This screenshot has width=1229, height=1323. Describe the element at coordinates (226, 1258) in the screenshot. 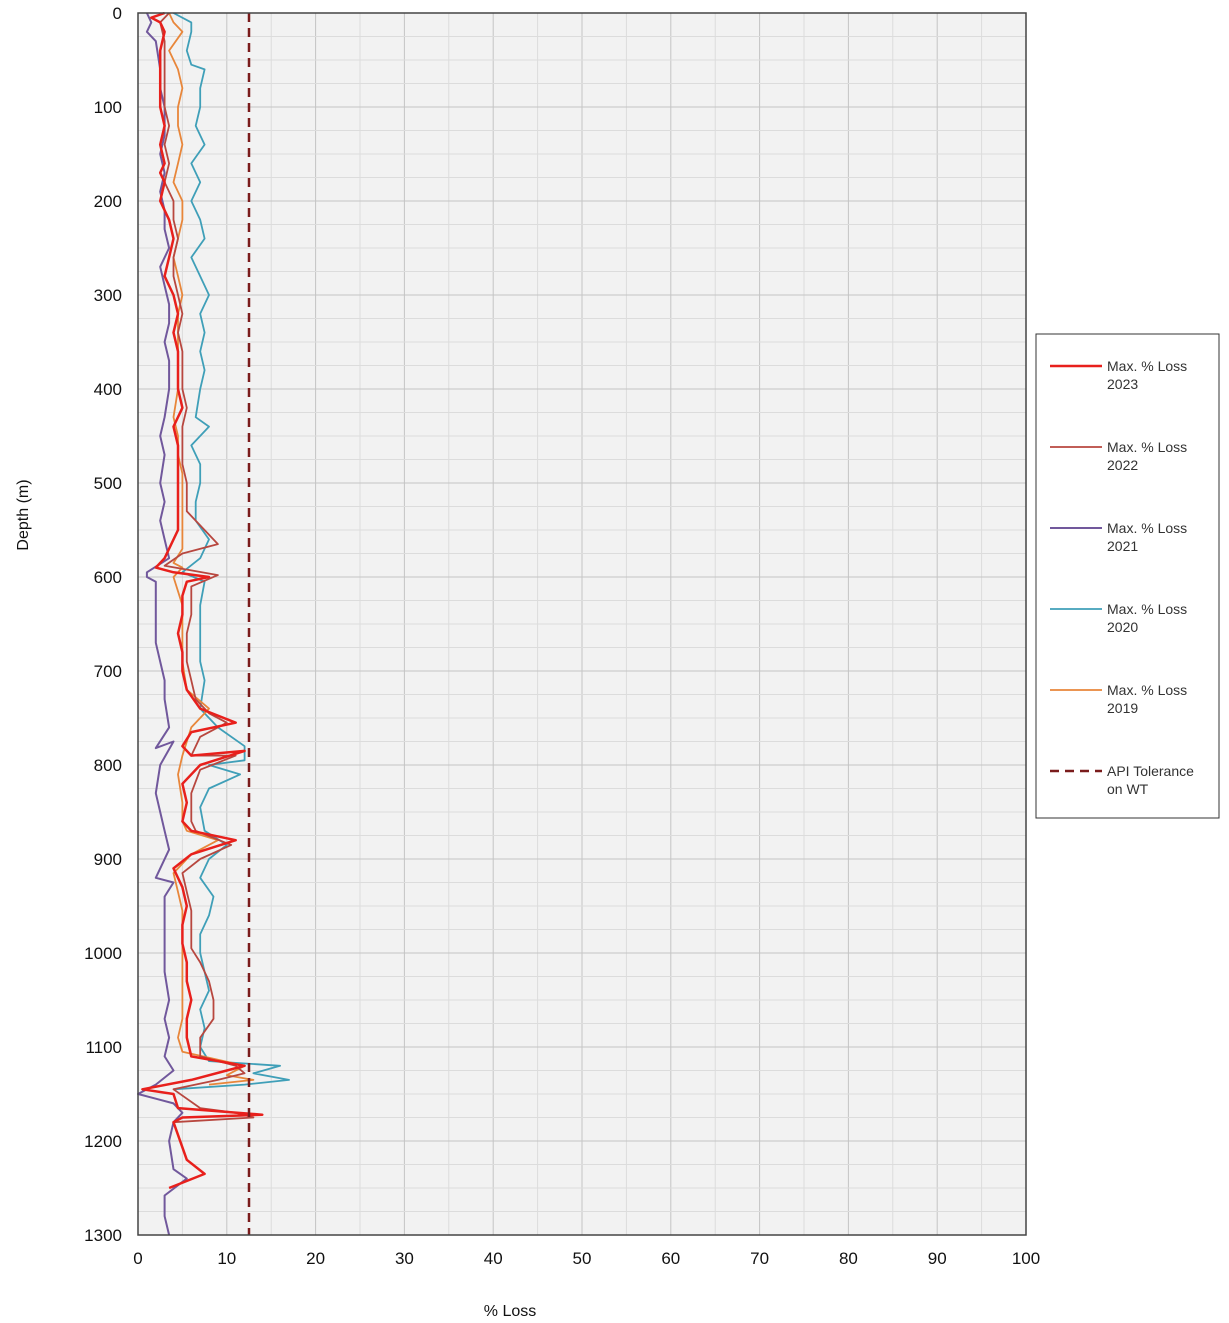

I see `x-tick-label: 10` at that location.